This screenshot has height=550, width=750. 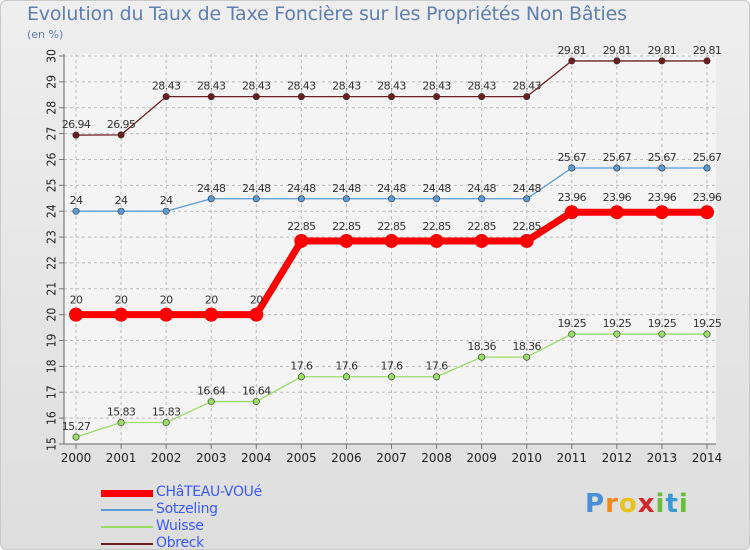 I want to click on y-tick-label: 26, so click(x=52, y=159).